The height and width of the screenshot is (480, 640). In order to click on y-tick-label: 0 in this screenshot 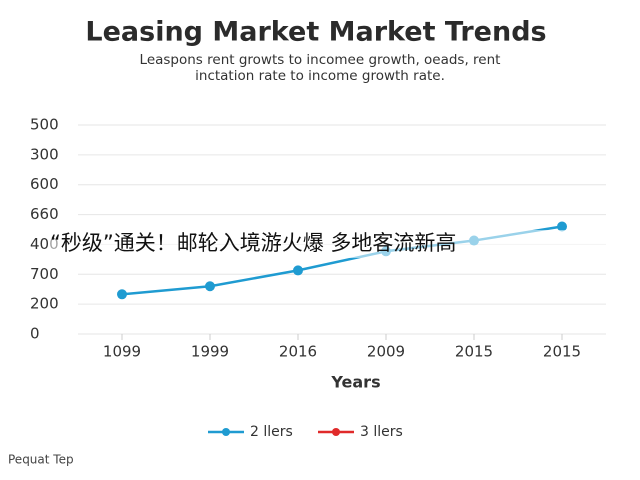, I will do `click(35, 334)`.